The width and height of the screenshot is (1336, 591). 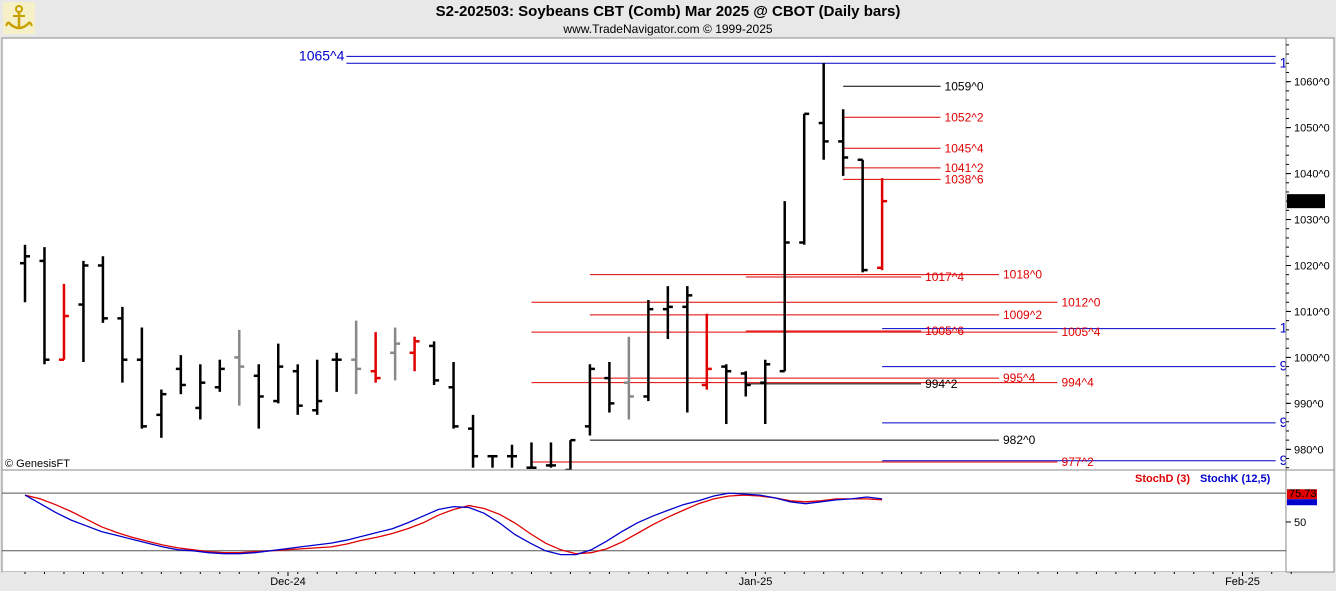 I want to click on stoch-legend-item-0: StochD (3), so click(x=1162, y=479).